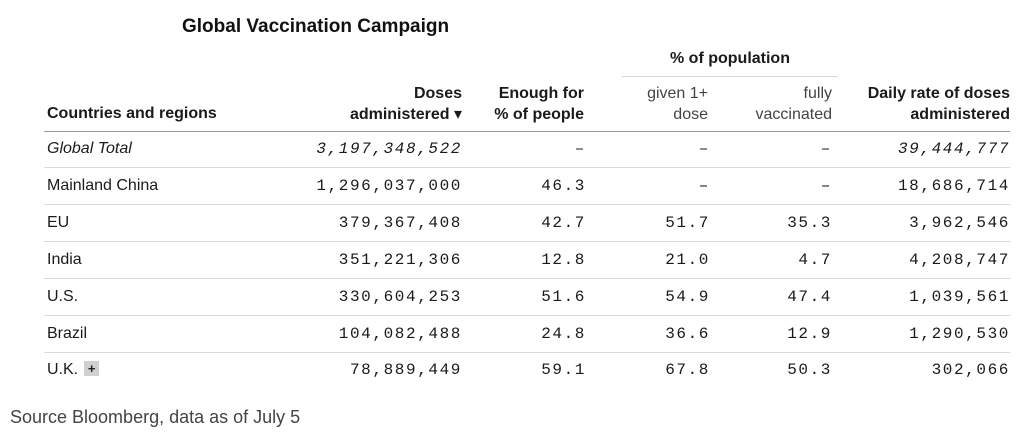 The height and width of the screenshot is (436, 1024). Describe the element at coordinates (63, 296) in the screenshot. I see `cell-country: U.S.` at that location.